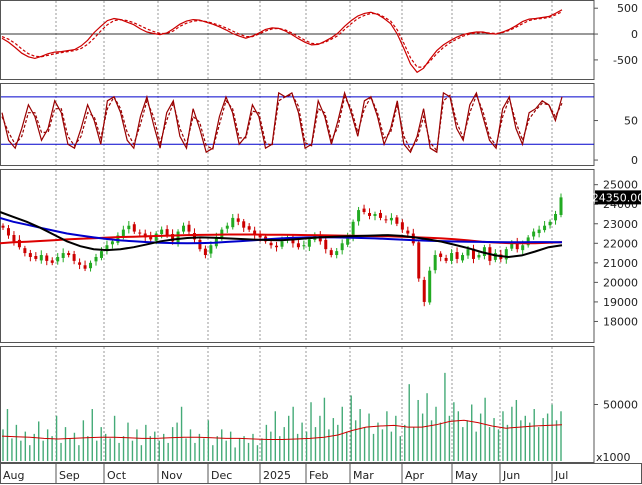  Describe the element at coordinates (561, 475) in the screenshot. I see `x-tick-label: Jul` at that location.